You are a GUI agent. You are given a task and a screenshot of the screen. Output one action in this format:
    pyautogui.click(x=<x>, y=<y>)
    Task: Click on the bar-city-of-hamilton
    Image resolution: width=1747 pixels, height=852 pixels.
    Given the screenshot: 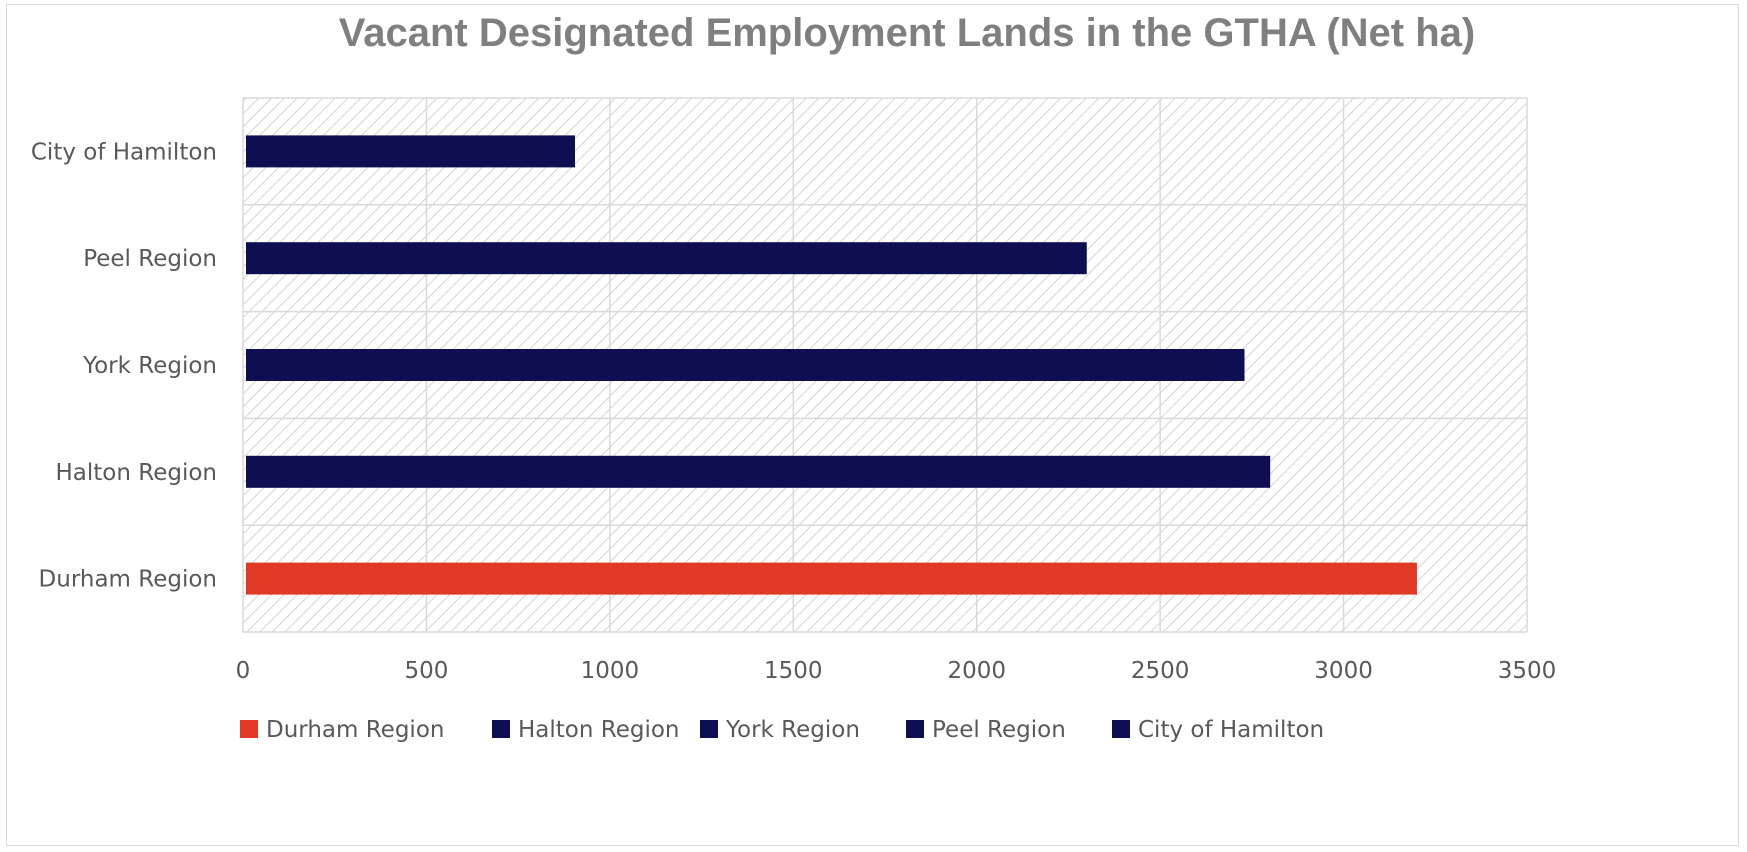 What is the action you would take?
    pyautogui.click(x=411, y=151)
    